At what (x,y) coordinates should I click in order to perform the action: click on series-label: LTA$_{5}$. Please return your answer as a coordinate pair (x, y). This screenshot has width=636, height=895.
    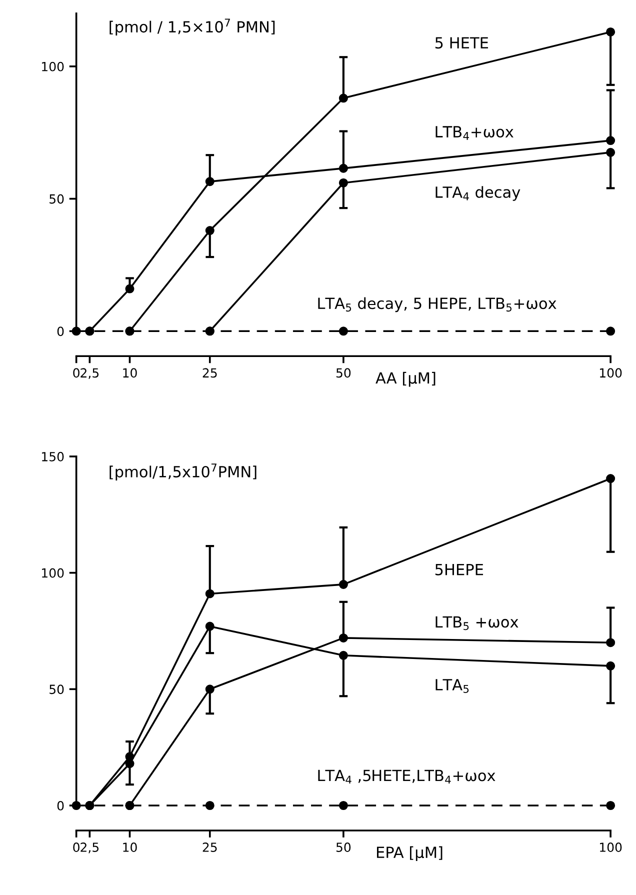
    Looking at the image, I should click on (452, 686).